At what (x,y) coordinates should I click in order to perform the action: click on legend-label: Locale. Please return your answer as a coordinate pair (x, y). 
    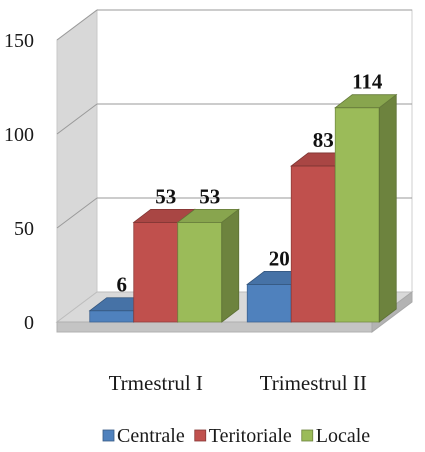
    Looking at the image, I should click on (343, 436).